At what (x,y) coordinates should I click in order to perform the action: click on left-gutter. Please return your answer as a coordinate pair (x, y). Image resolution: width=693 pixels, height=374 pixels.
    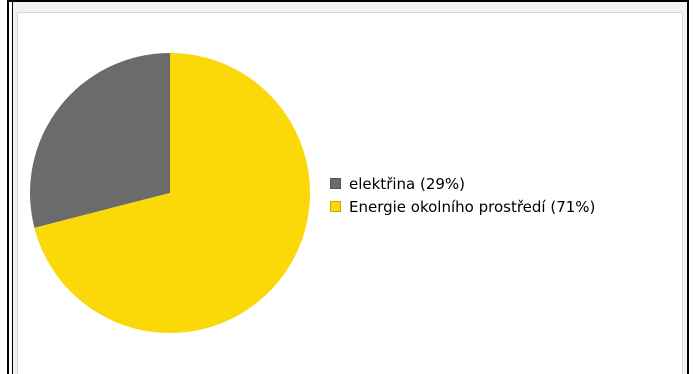
    Looking at the image, I should click on (15, 188).